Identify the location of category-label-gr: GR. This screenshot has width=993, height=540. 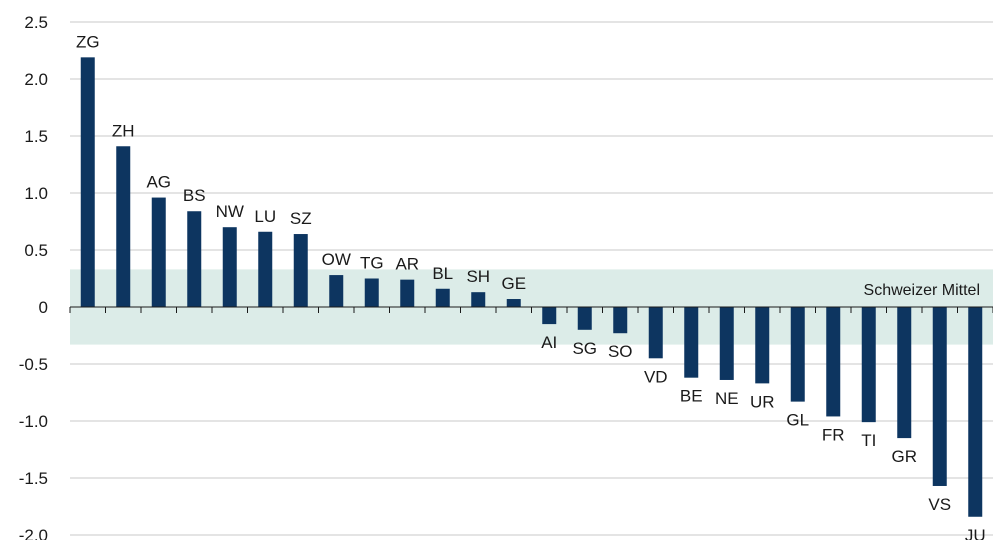
(905, 456).